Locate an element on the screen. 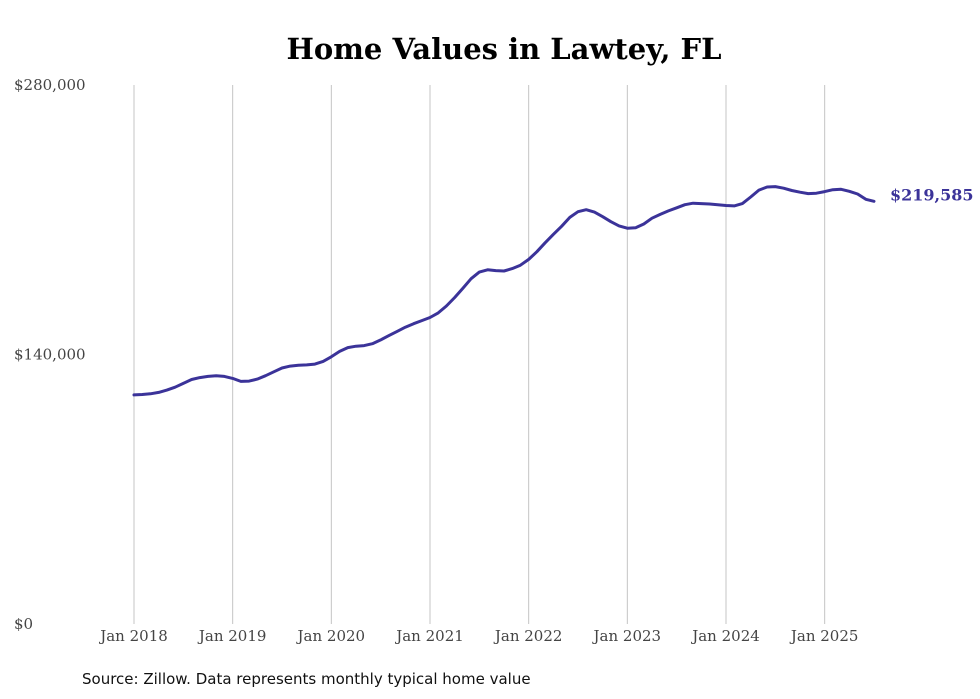 The width and height of the screenshot is (980, 699). x-tick-label: Jan 2018 is located at coordinates (133, 636).